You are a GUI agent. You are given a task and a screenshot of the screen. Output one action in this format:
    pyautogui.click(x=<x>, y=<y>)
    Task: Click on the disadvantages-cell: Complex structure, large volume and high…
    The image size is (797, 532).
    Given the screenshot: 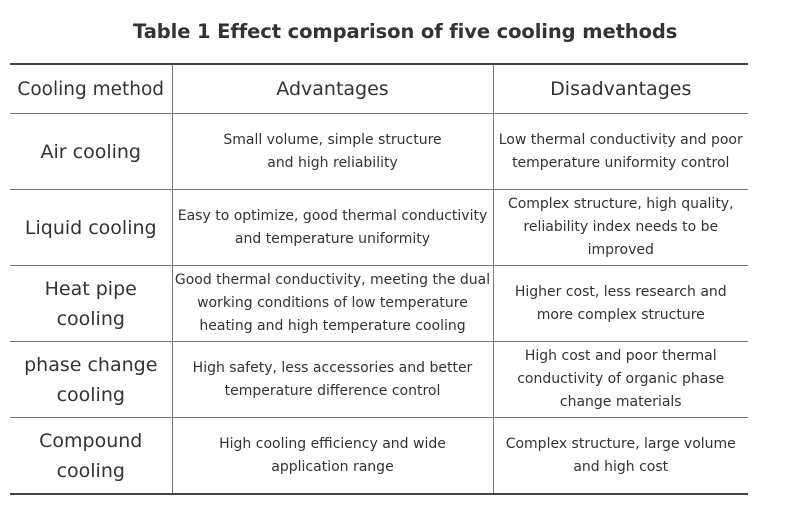 What is the action you would take?
    pyautogui.click(x=620, y=456)
    